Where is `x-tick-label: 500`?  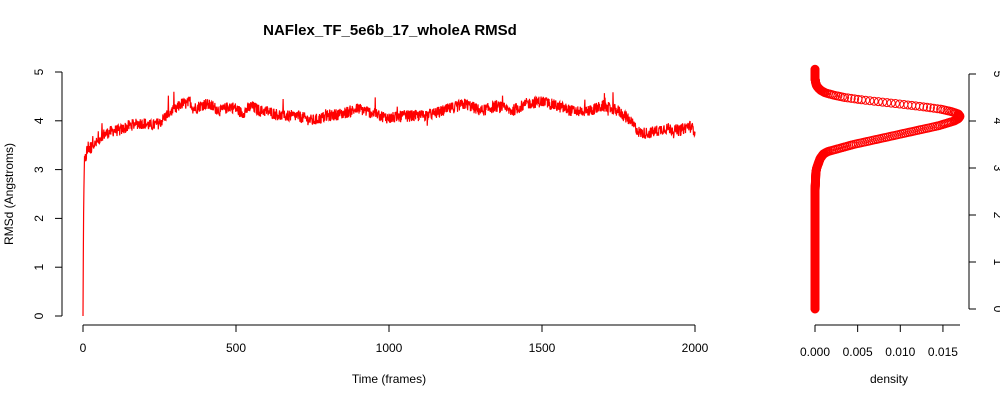
x-tick-label: 500 is located at coordinates (236, 348).